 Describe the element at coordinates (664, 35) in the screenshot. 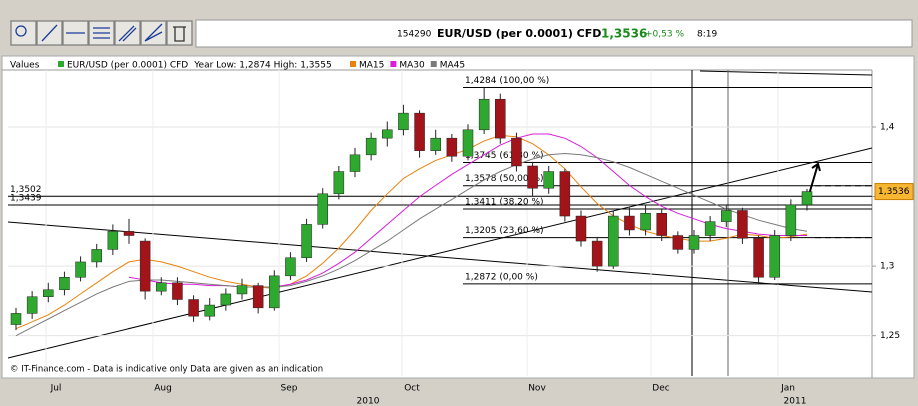

I see `quote-change: +0,53 %` at that location.